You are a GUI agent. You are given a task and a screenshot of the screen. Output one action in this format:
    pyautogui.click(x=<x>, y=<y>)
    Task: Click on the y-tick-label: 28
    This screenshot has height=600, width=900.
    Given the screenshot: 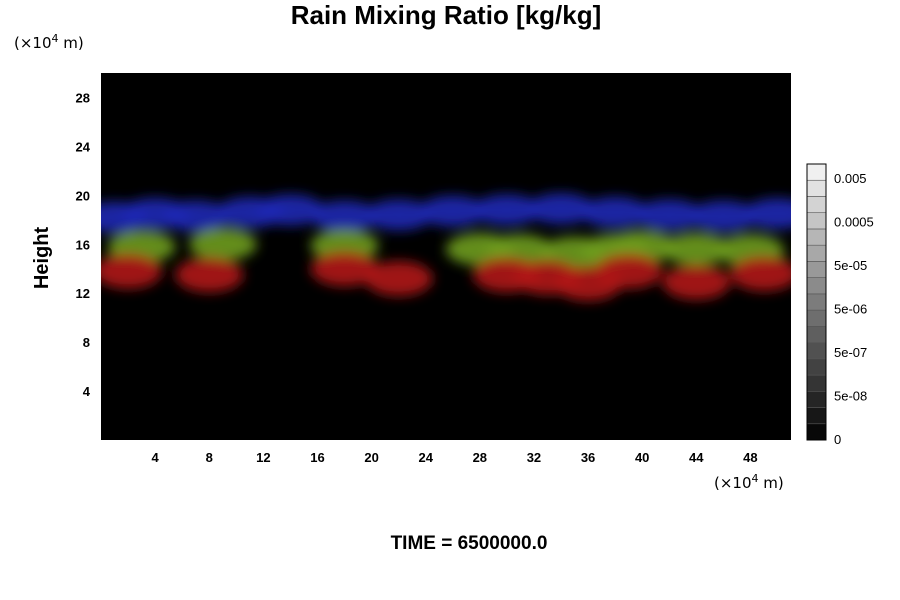 What is the action you would take?
    pyautogui.click(x=83, y=97)
    